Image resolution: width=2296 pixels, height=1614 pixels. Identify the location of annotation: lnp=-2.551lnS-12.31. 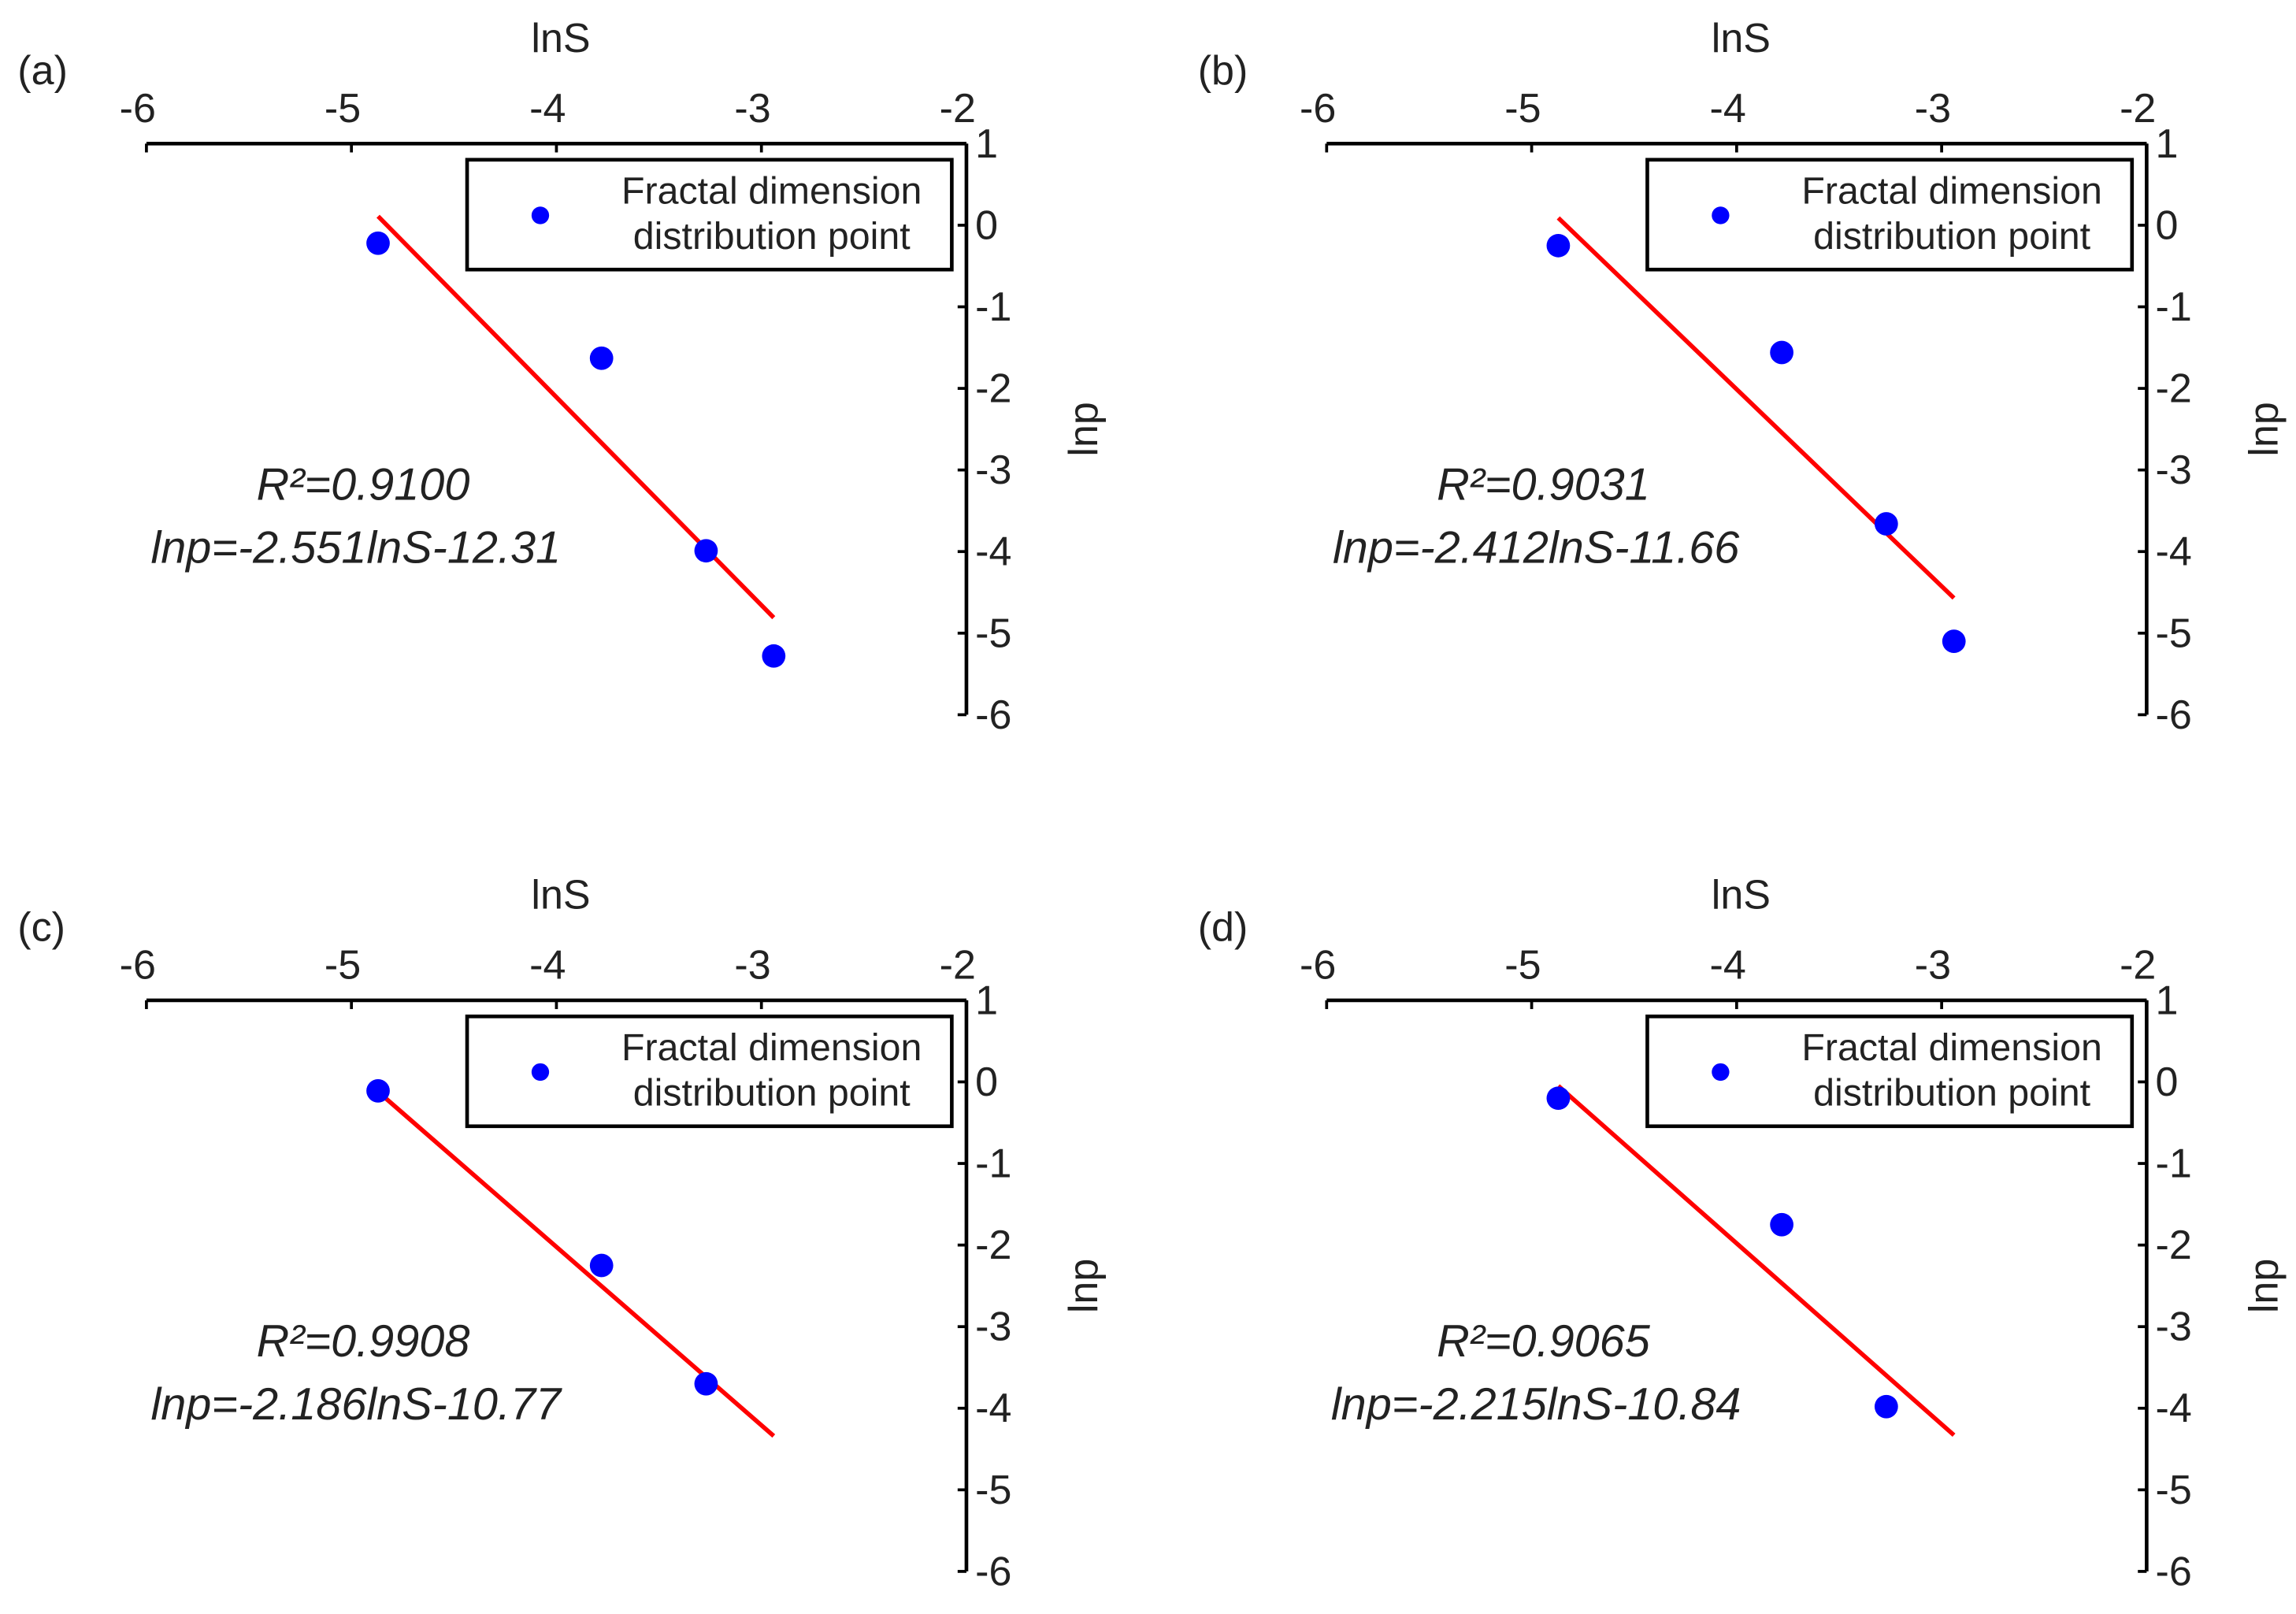
(355, 547).